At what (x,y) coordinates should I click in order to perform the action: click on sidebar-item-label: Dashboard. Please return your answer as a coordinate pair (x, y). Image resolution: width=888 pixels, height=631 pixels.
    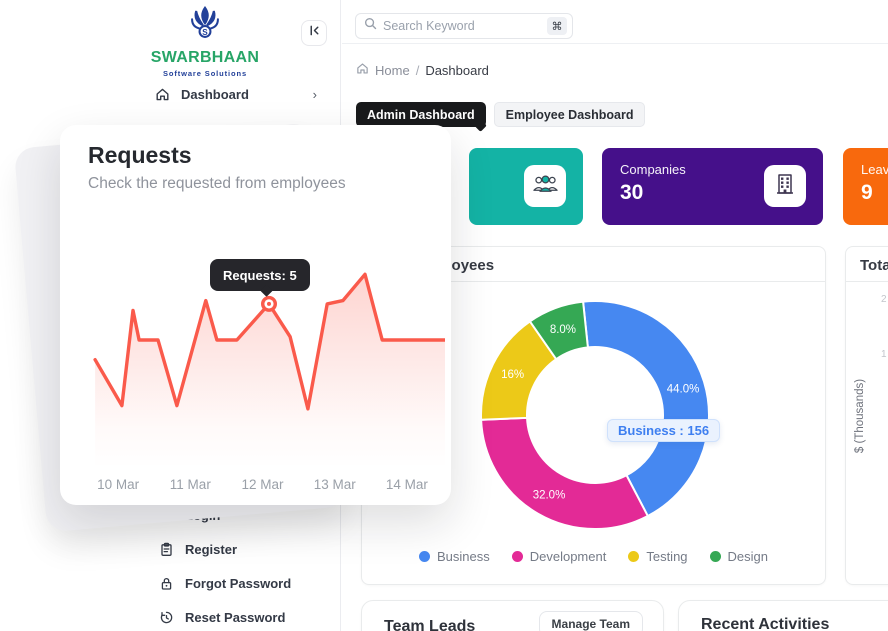
    Looking at the image, I should click on (215, 94).